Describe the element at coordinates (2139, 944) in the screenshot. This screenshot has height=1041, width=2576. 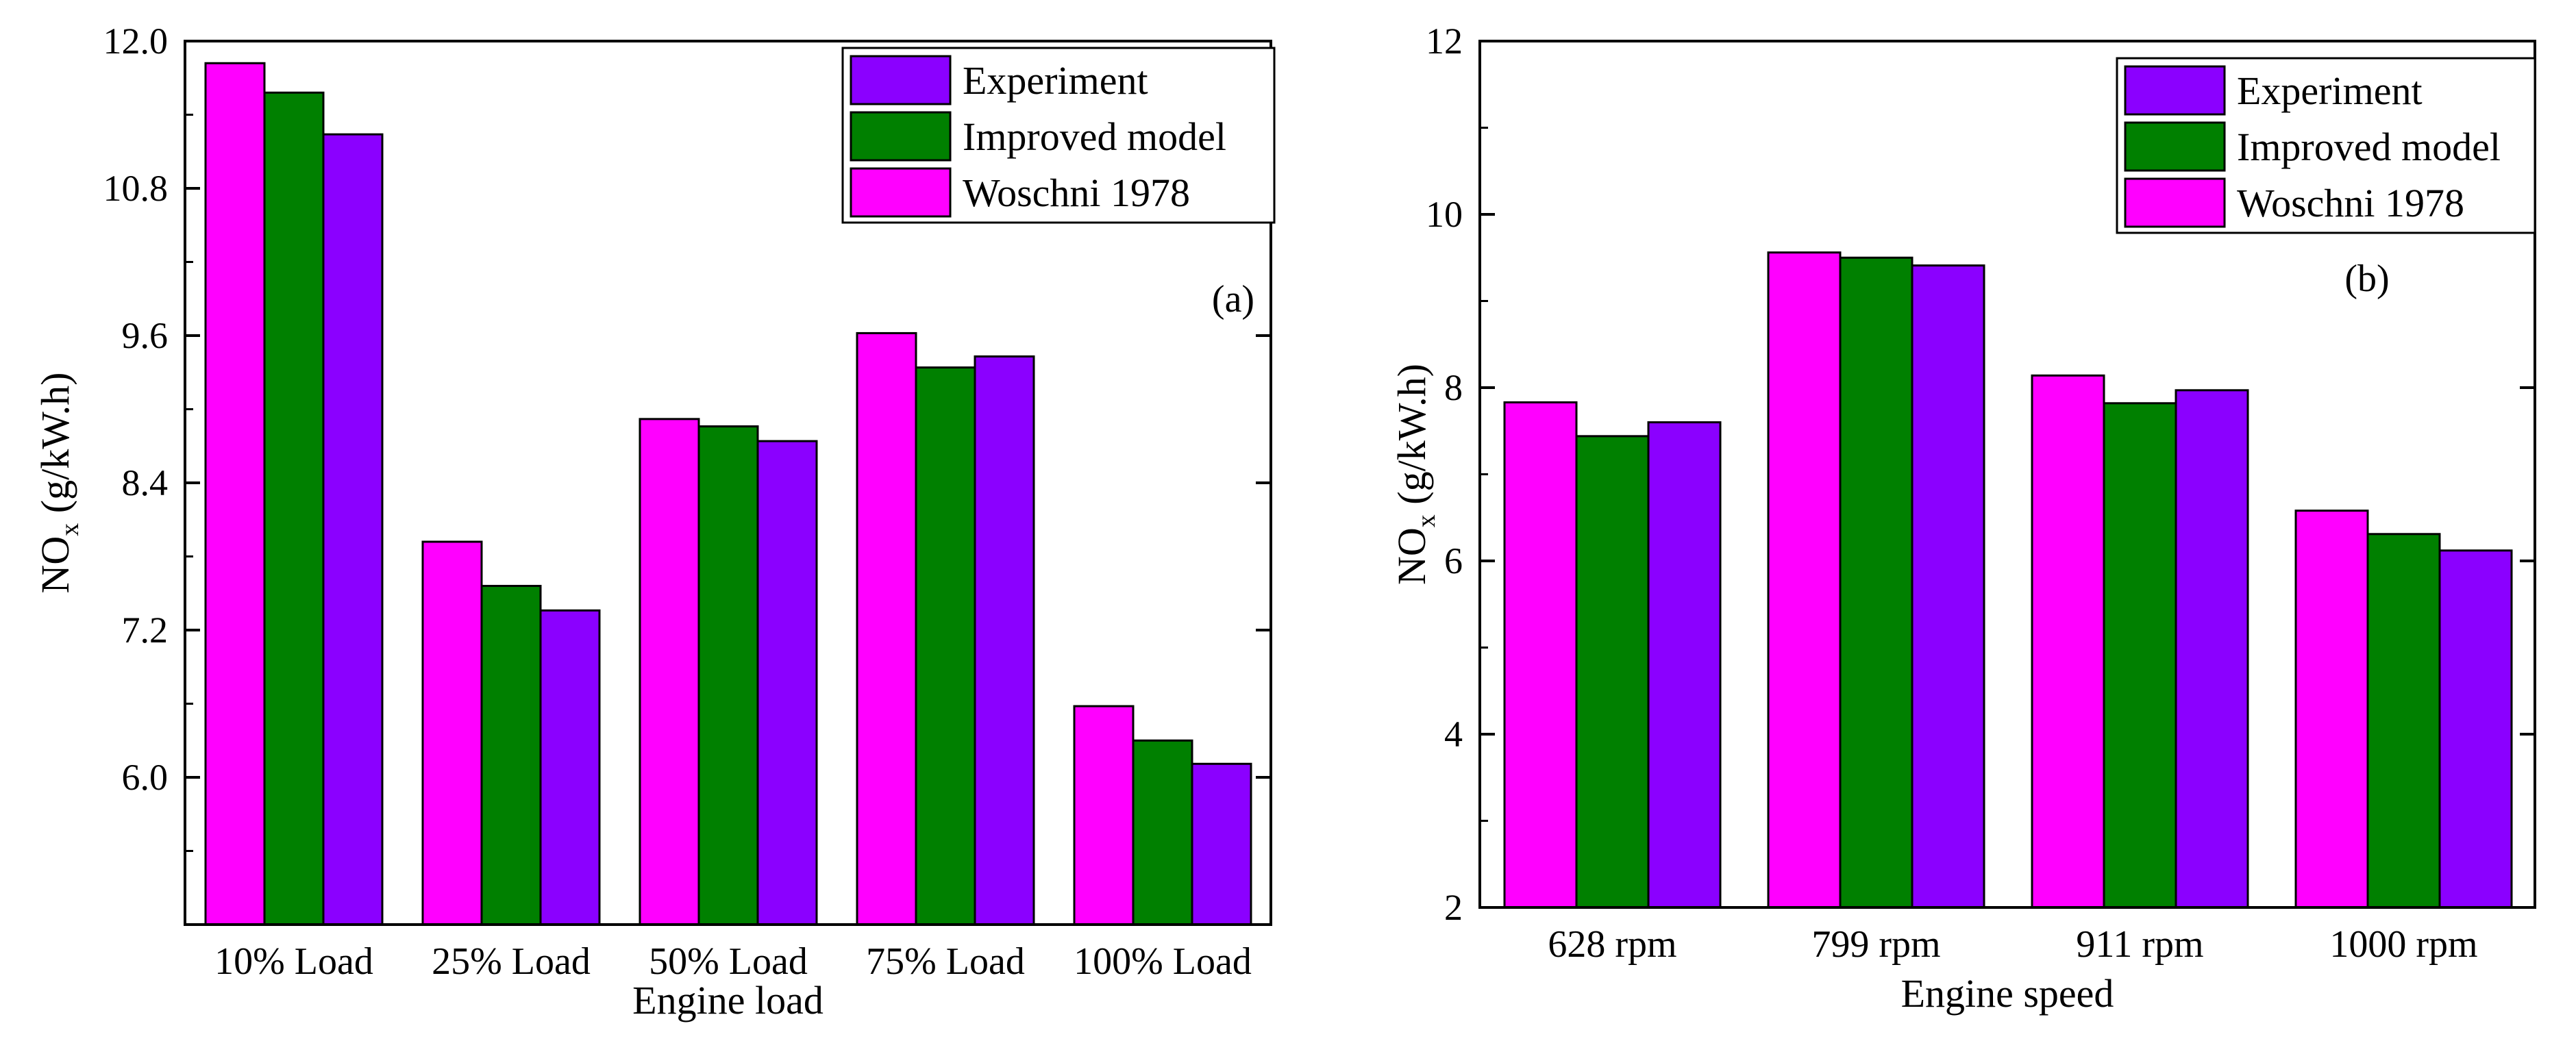
I see `x-tick-label: 911 rpm` at that location.